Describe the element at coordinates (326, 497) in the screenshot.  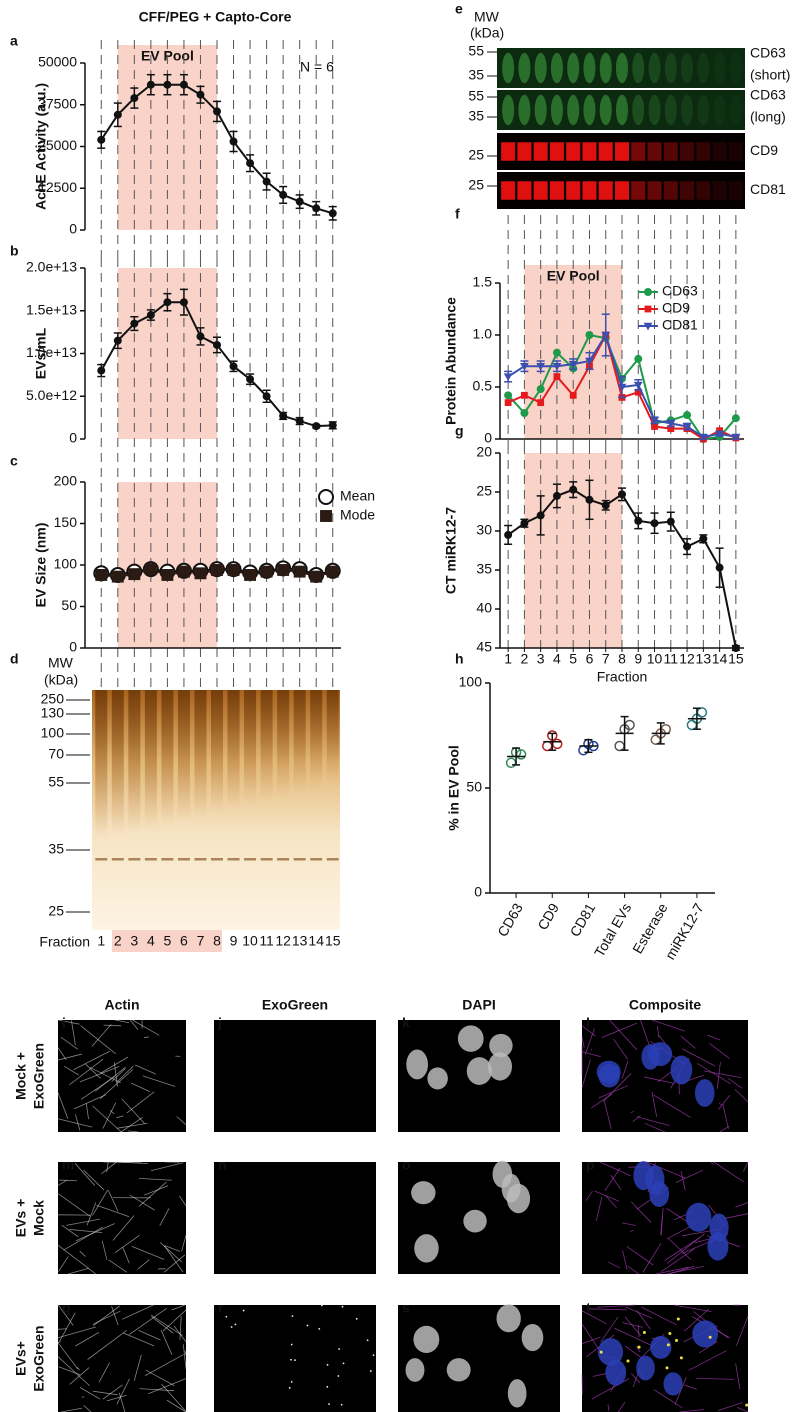
I see `legend-marker` at that location.